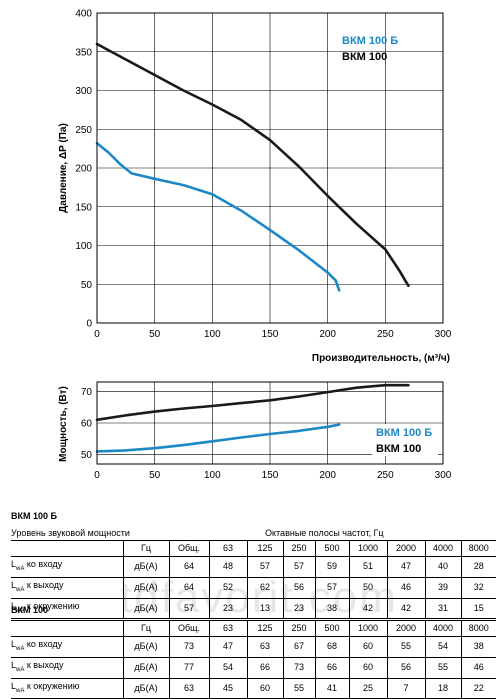 This screenshot has height=699, width=502. I want to click on table1-header-blank, so click(67, 548).